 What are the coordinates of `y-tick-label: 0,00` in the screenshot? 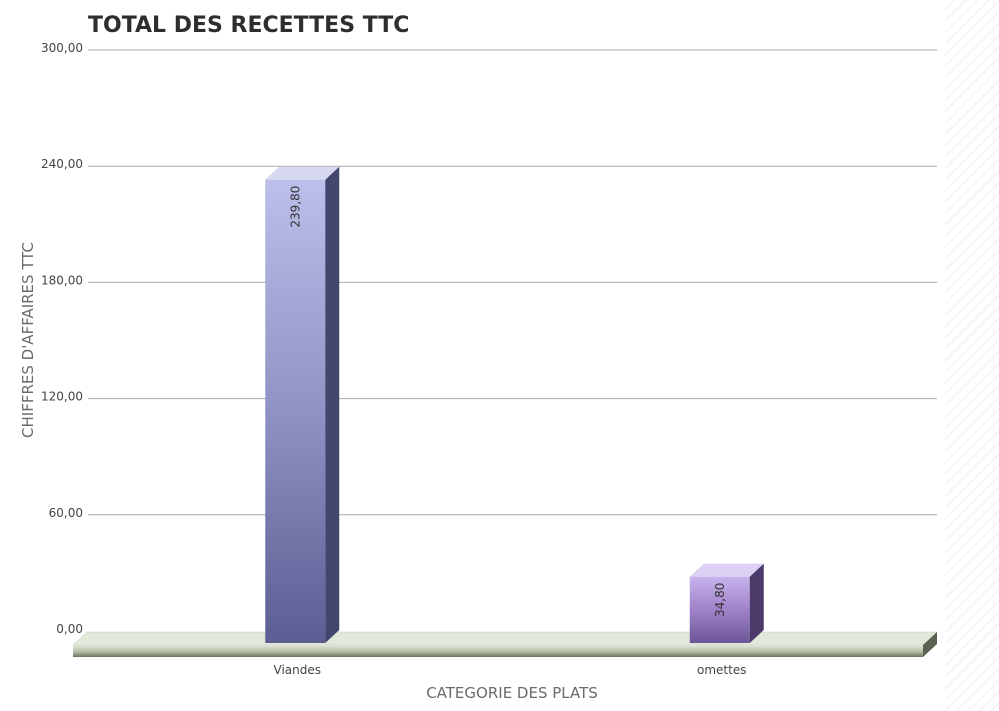 It's located at (69, 629).